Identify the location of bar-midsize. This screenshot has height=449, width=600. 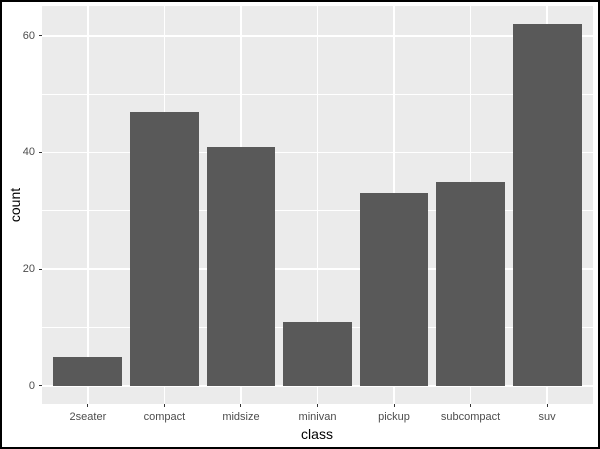
(241, 266).